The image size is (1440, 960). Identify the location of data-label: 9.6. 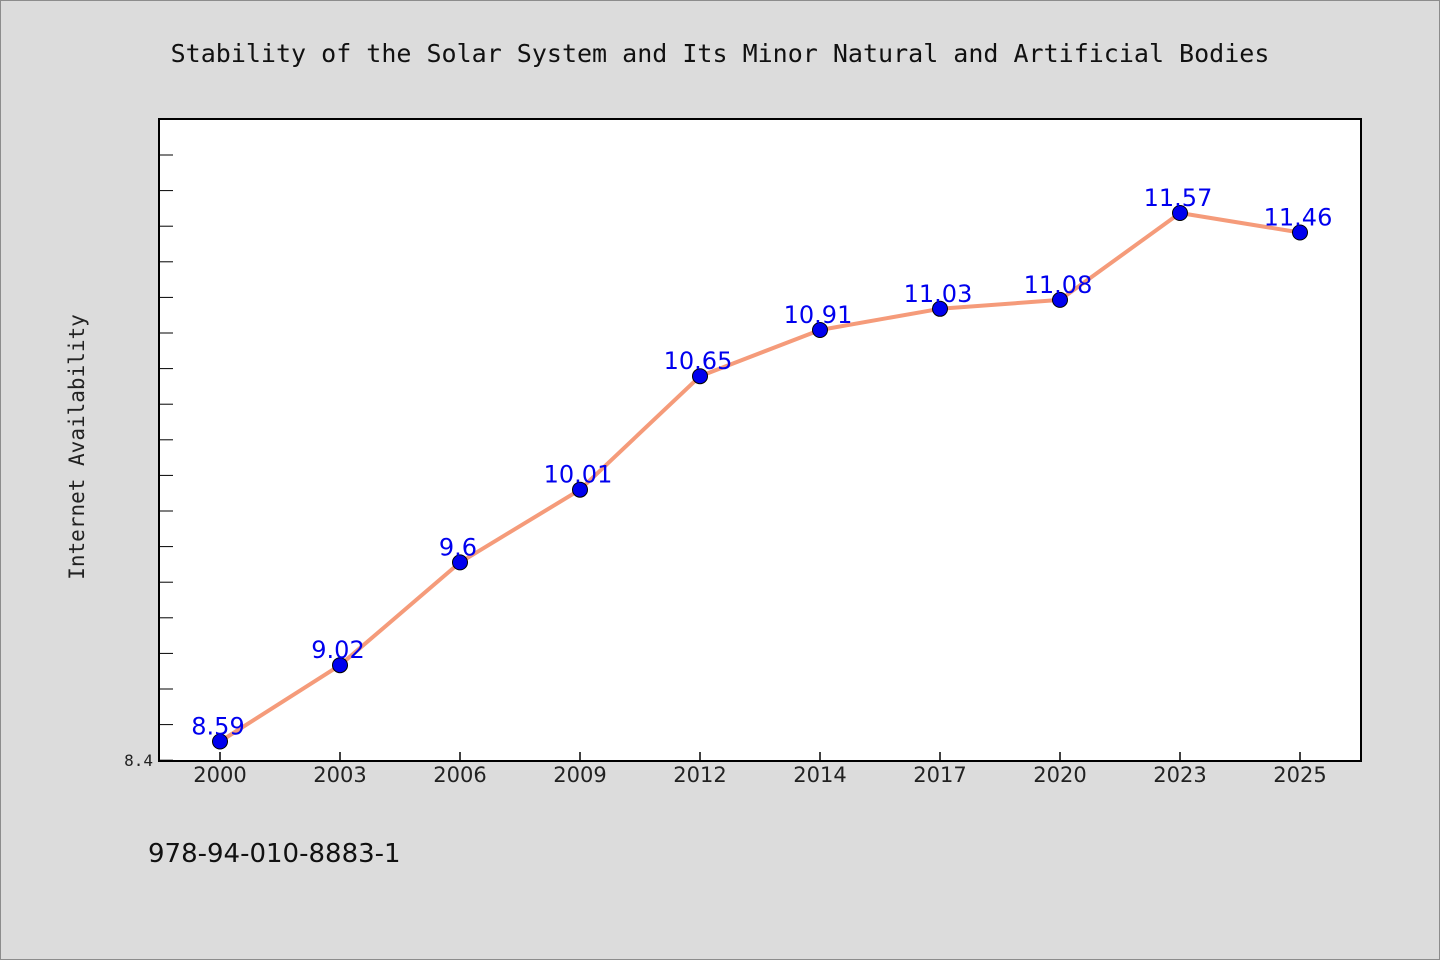
(458, 547).